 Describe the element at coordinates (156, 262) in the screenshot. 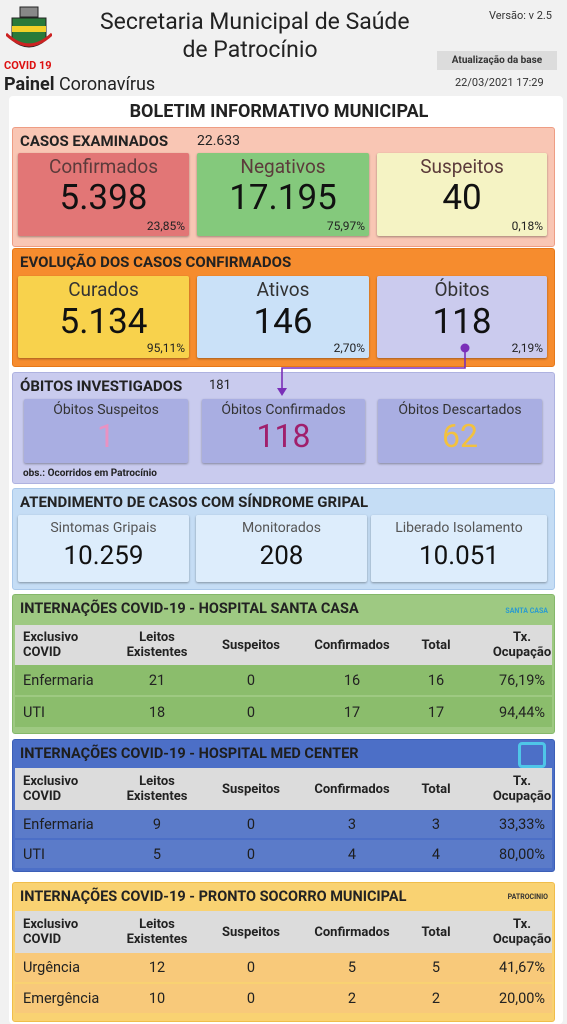

I see `section-title: EVOLUÇÃO DOS CASOS CONFIRMADOS` at that location.